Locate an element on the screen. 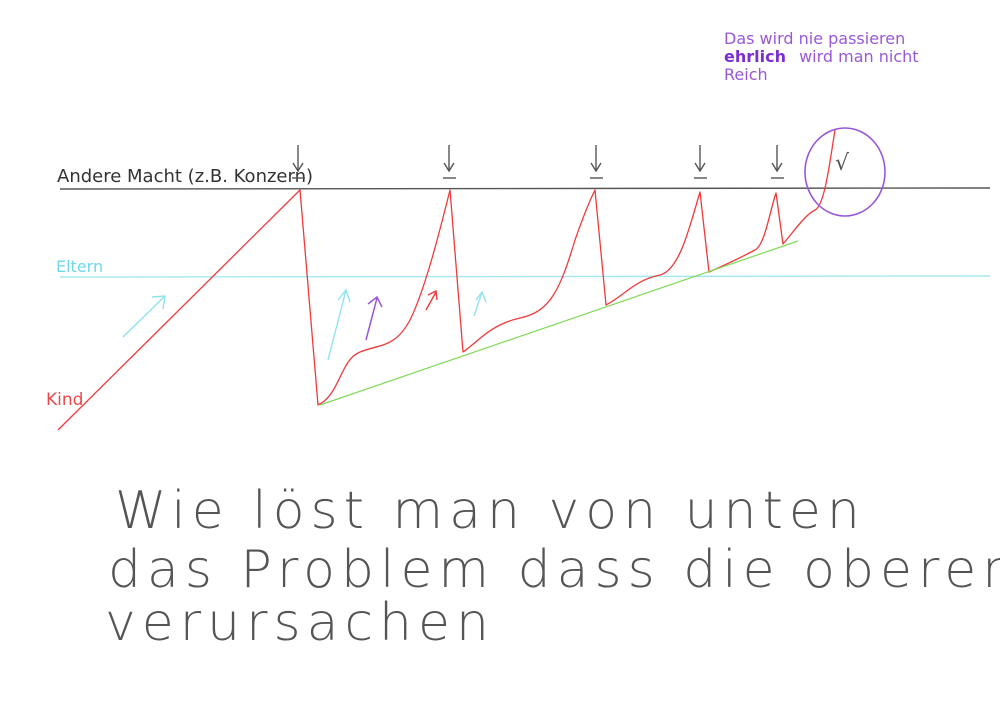  note-line-1: Das wird nie passieren is located at coordinates (814, 38).